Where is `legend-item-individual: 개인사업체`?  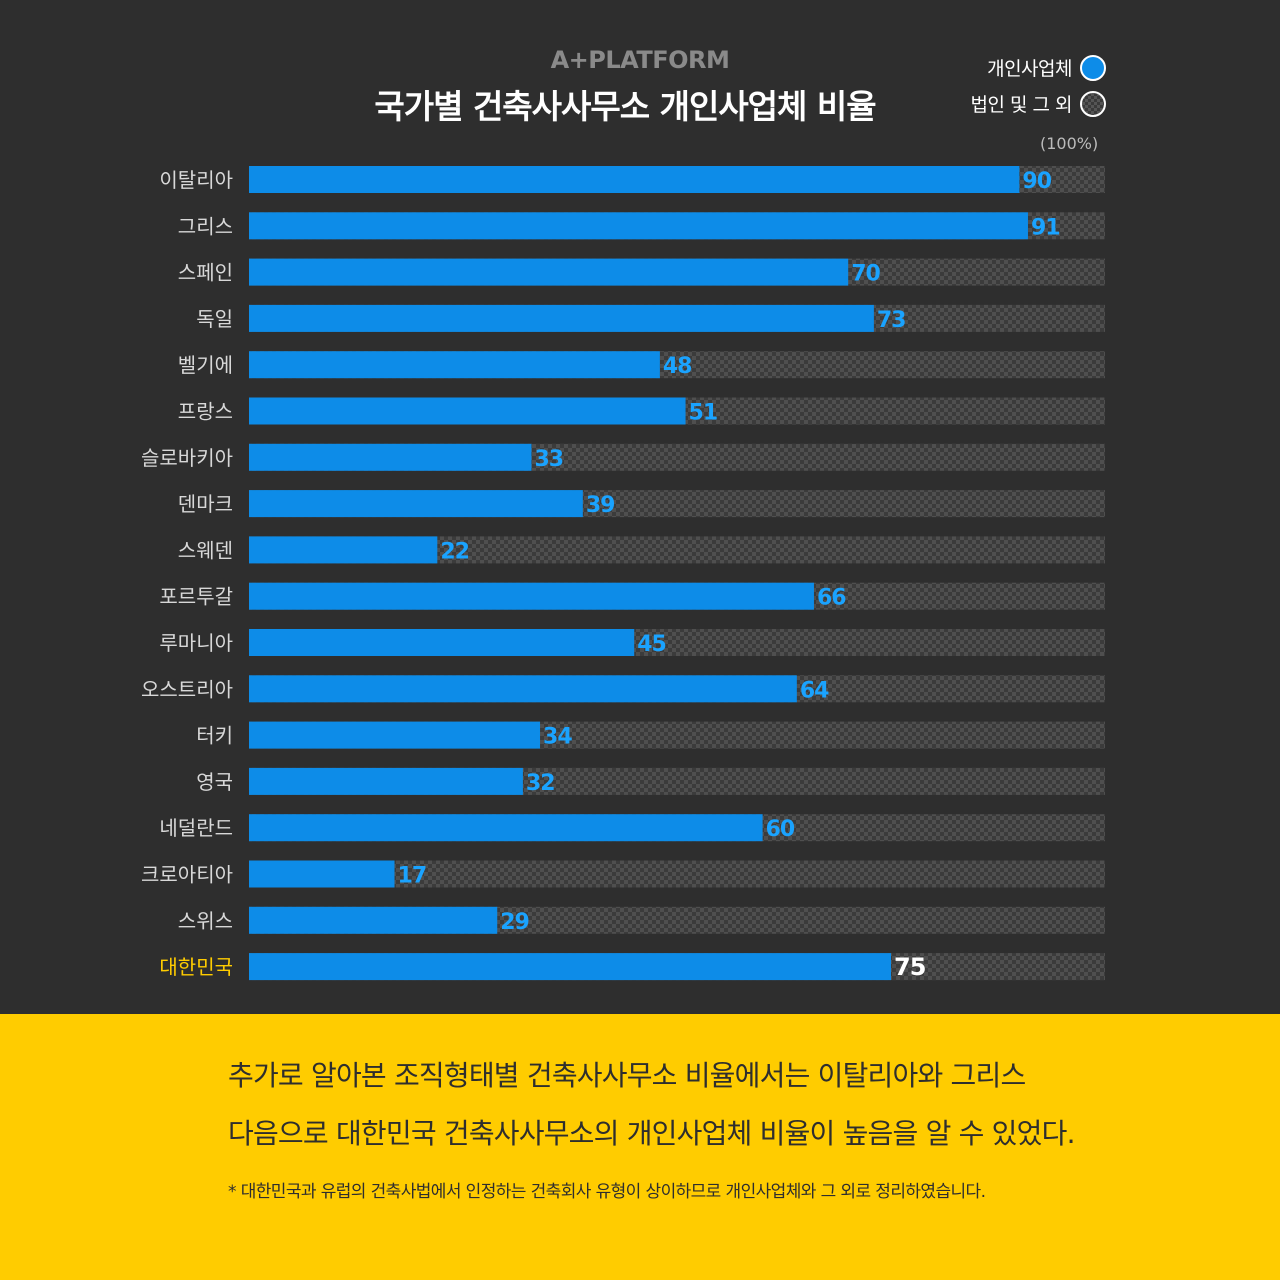 legend-item-individual: 개인사업체 is located at coordinates (1046, 67).